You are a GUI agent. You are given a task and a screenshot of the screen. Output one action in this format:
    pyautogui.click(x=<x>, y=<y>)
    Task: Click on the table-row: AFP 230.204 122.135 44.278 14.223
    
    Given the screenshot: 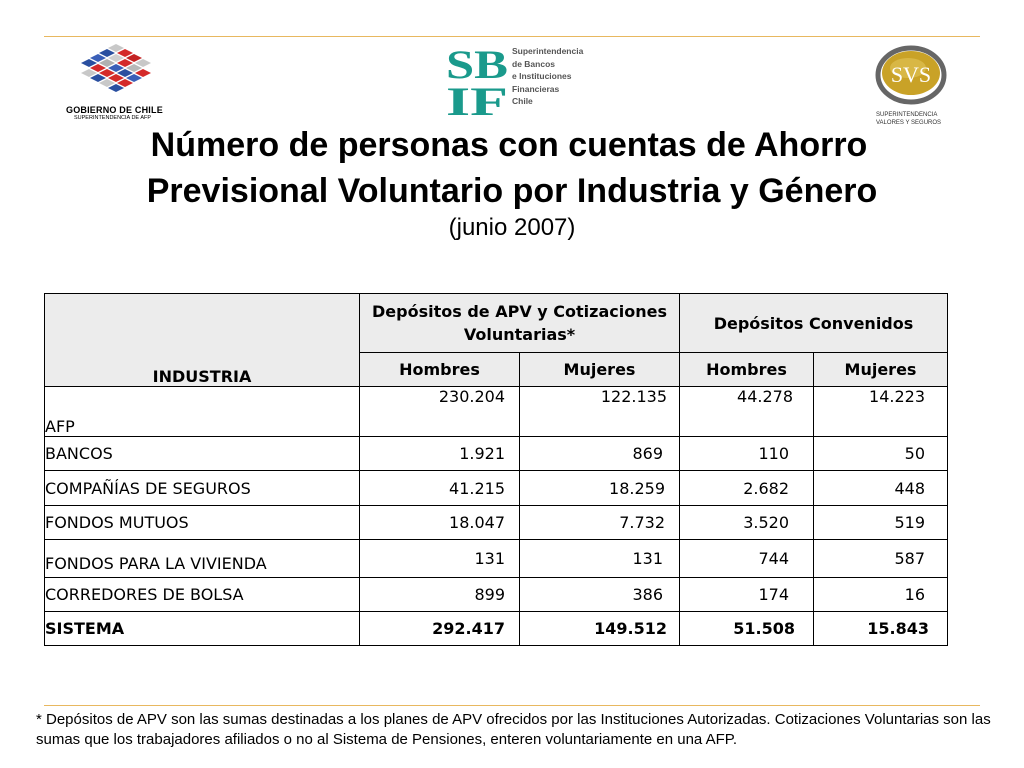 What is the action you would take?
    pyautogui.click(x=496, y=411)
    